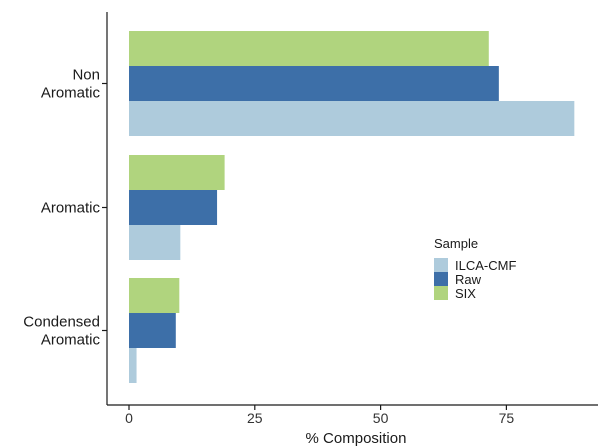 This screenshot has height=448, width=598. Describe the element at coordinates (129, 418) in the screenshot. I see `x-tick-label: 0` at that location.